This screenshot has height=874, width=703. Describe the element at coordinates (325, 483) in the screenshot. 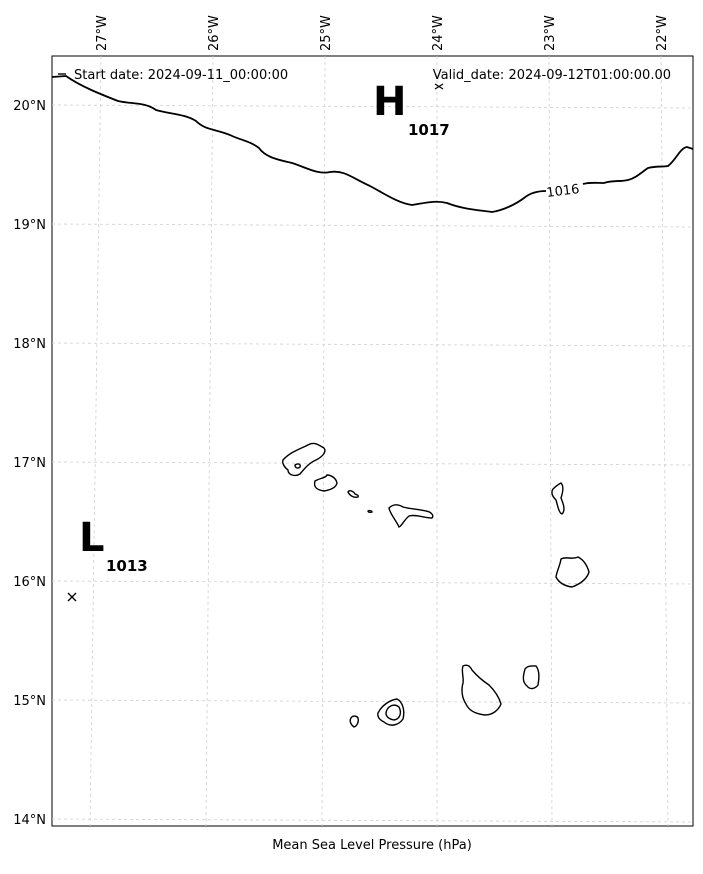

I see `island-sao-vicente` at that location.